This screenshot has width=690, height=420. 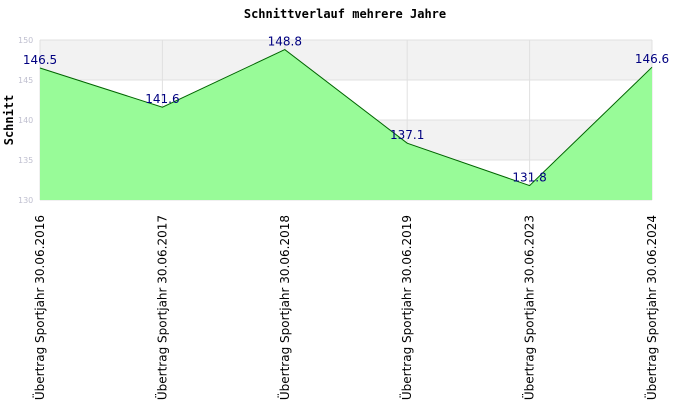 What do you see at coordinates (39, 307) in the screenshot?
I see `x-tick-label: Übertrag Sportjahr 30.06.2016` at bounding box center [39, 307].